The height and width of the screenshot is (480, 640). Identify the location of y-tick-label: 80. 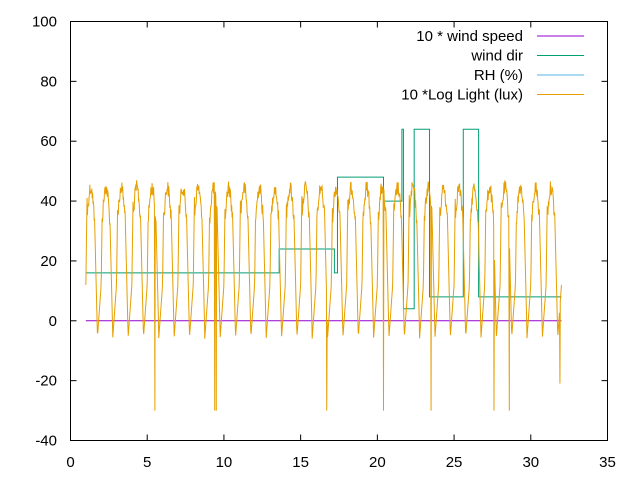
(48, 81).